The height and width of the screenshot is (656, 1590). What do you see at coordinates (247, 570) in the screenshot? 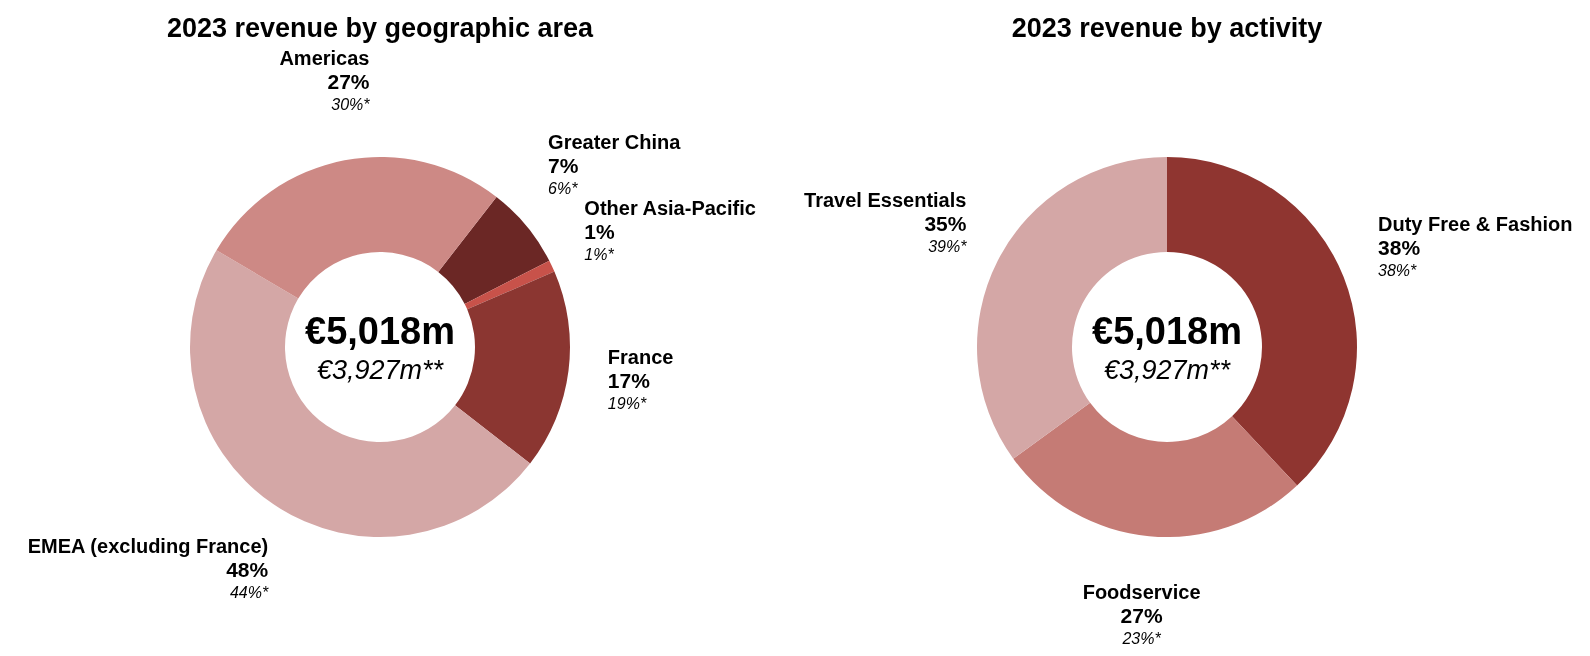
I see `data-label: 48%` at bounding box center [247, 570].